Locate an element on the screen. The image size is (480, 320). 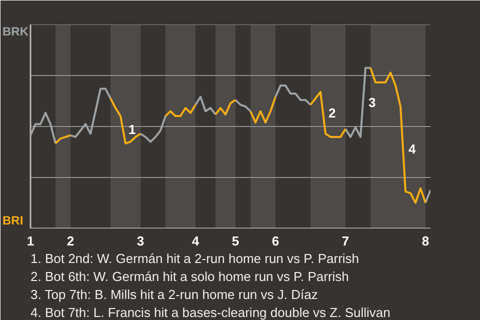
text: 1. Bot 2nd: W. Germán hit a 2-run home run vs P. Parrish is located at coordinates (195, 258).